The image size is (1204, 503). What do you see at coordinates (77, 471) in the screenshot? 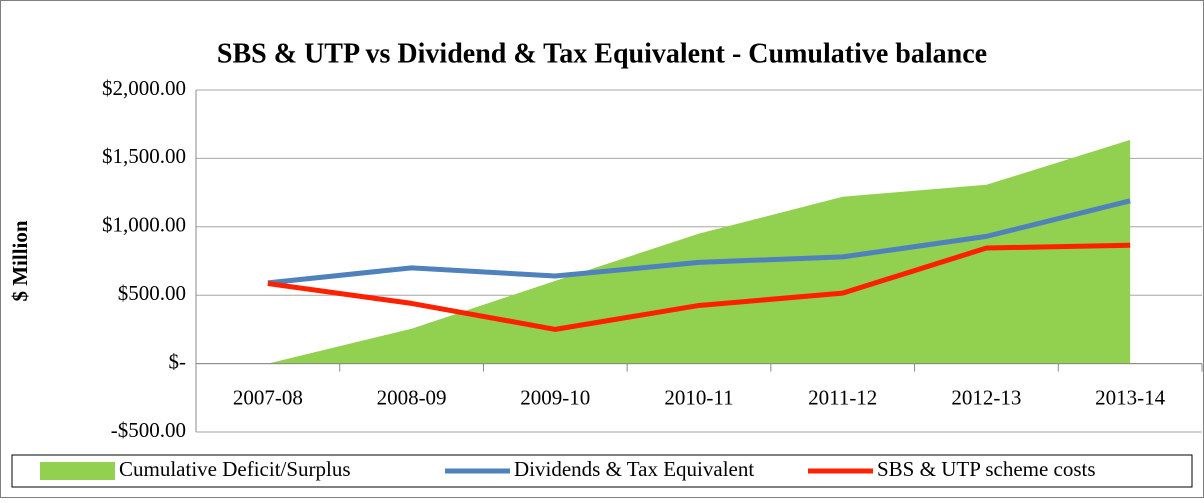
I see `legend-swatch` at bounding box center [77, 471].